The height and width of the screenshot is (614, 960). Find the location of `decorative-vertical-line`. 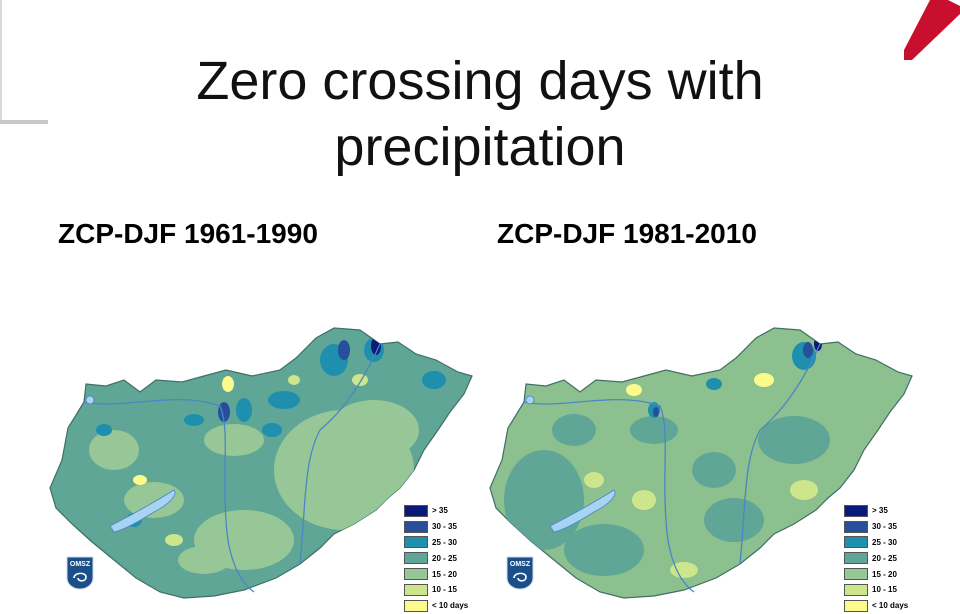

decorative-vertical-line is located at coordinates (1, 61).